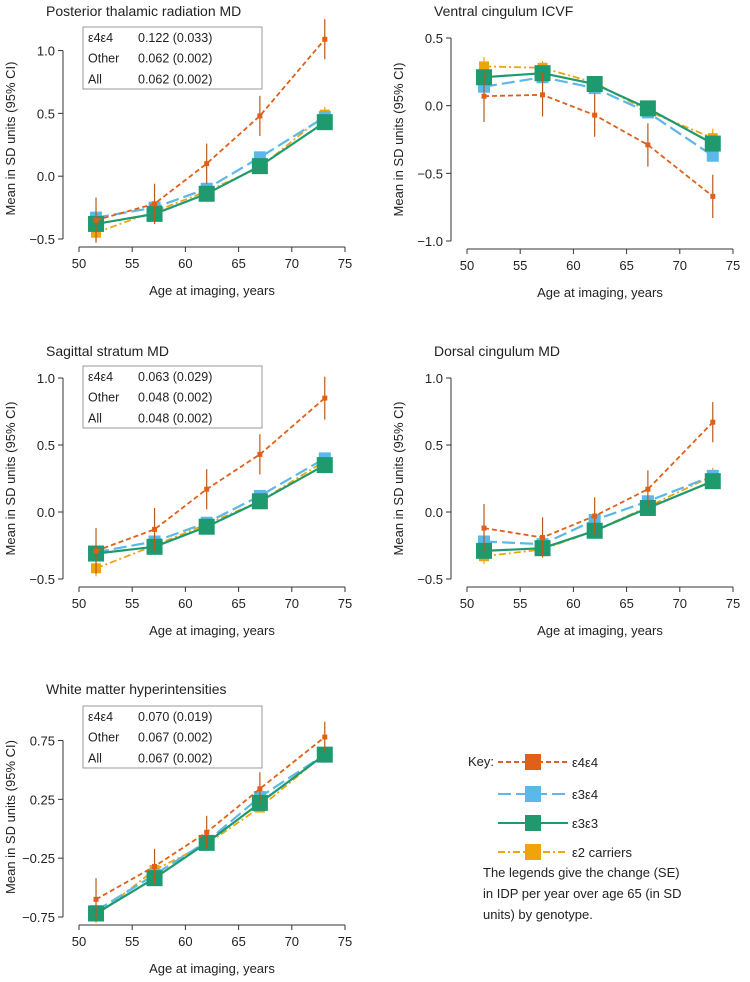 The height and width of the screenshot is (982, 750). What do you see at coordinates (602, 852) in the screenshot?
I see `key-label-e2: ε2 carriers` at bounding box center [602, 852].